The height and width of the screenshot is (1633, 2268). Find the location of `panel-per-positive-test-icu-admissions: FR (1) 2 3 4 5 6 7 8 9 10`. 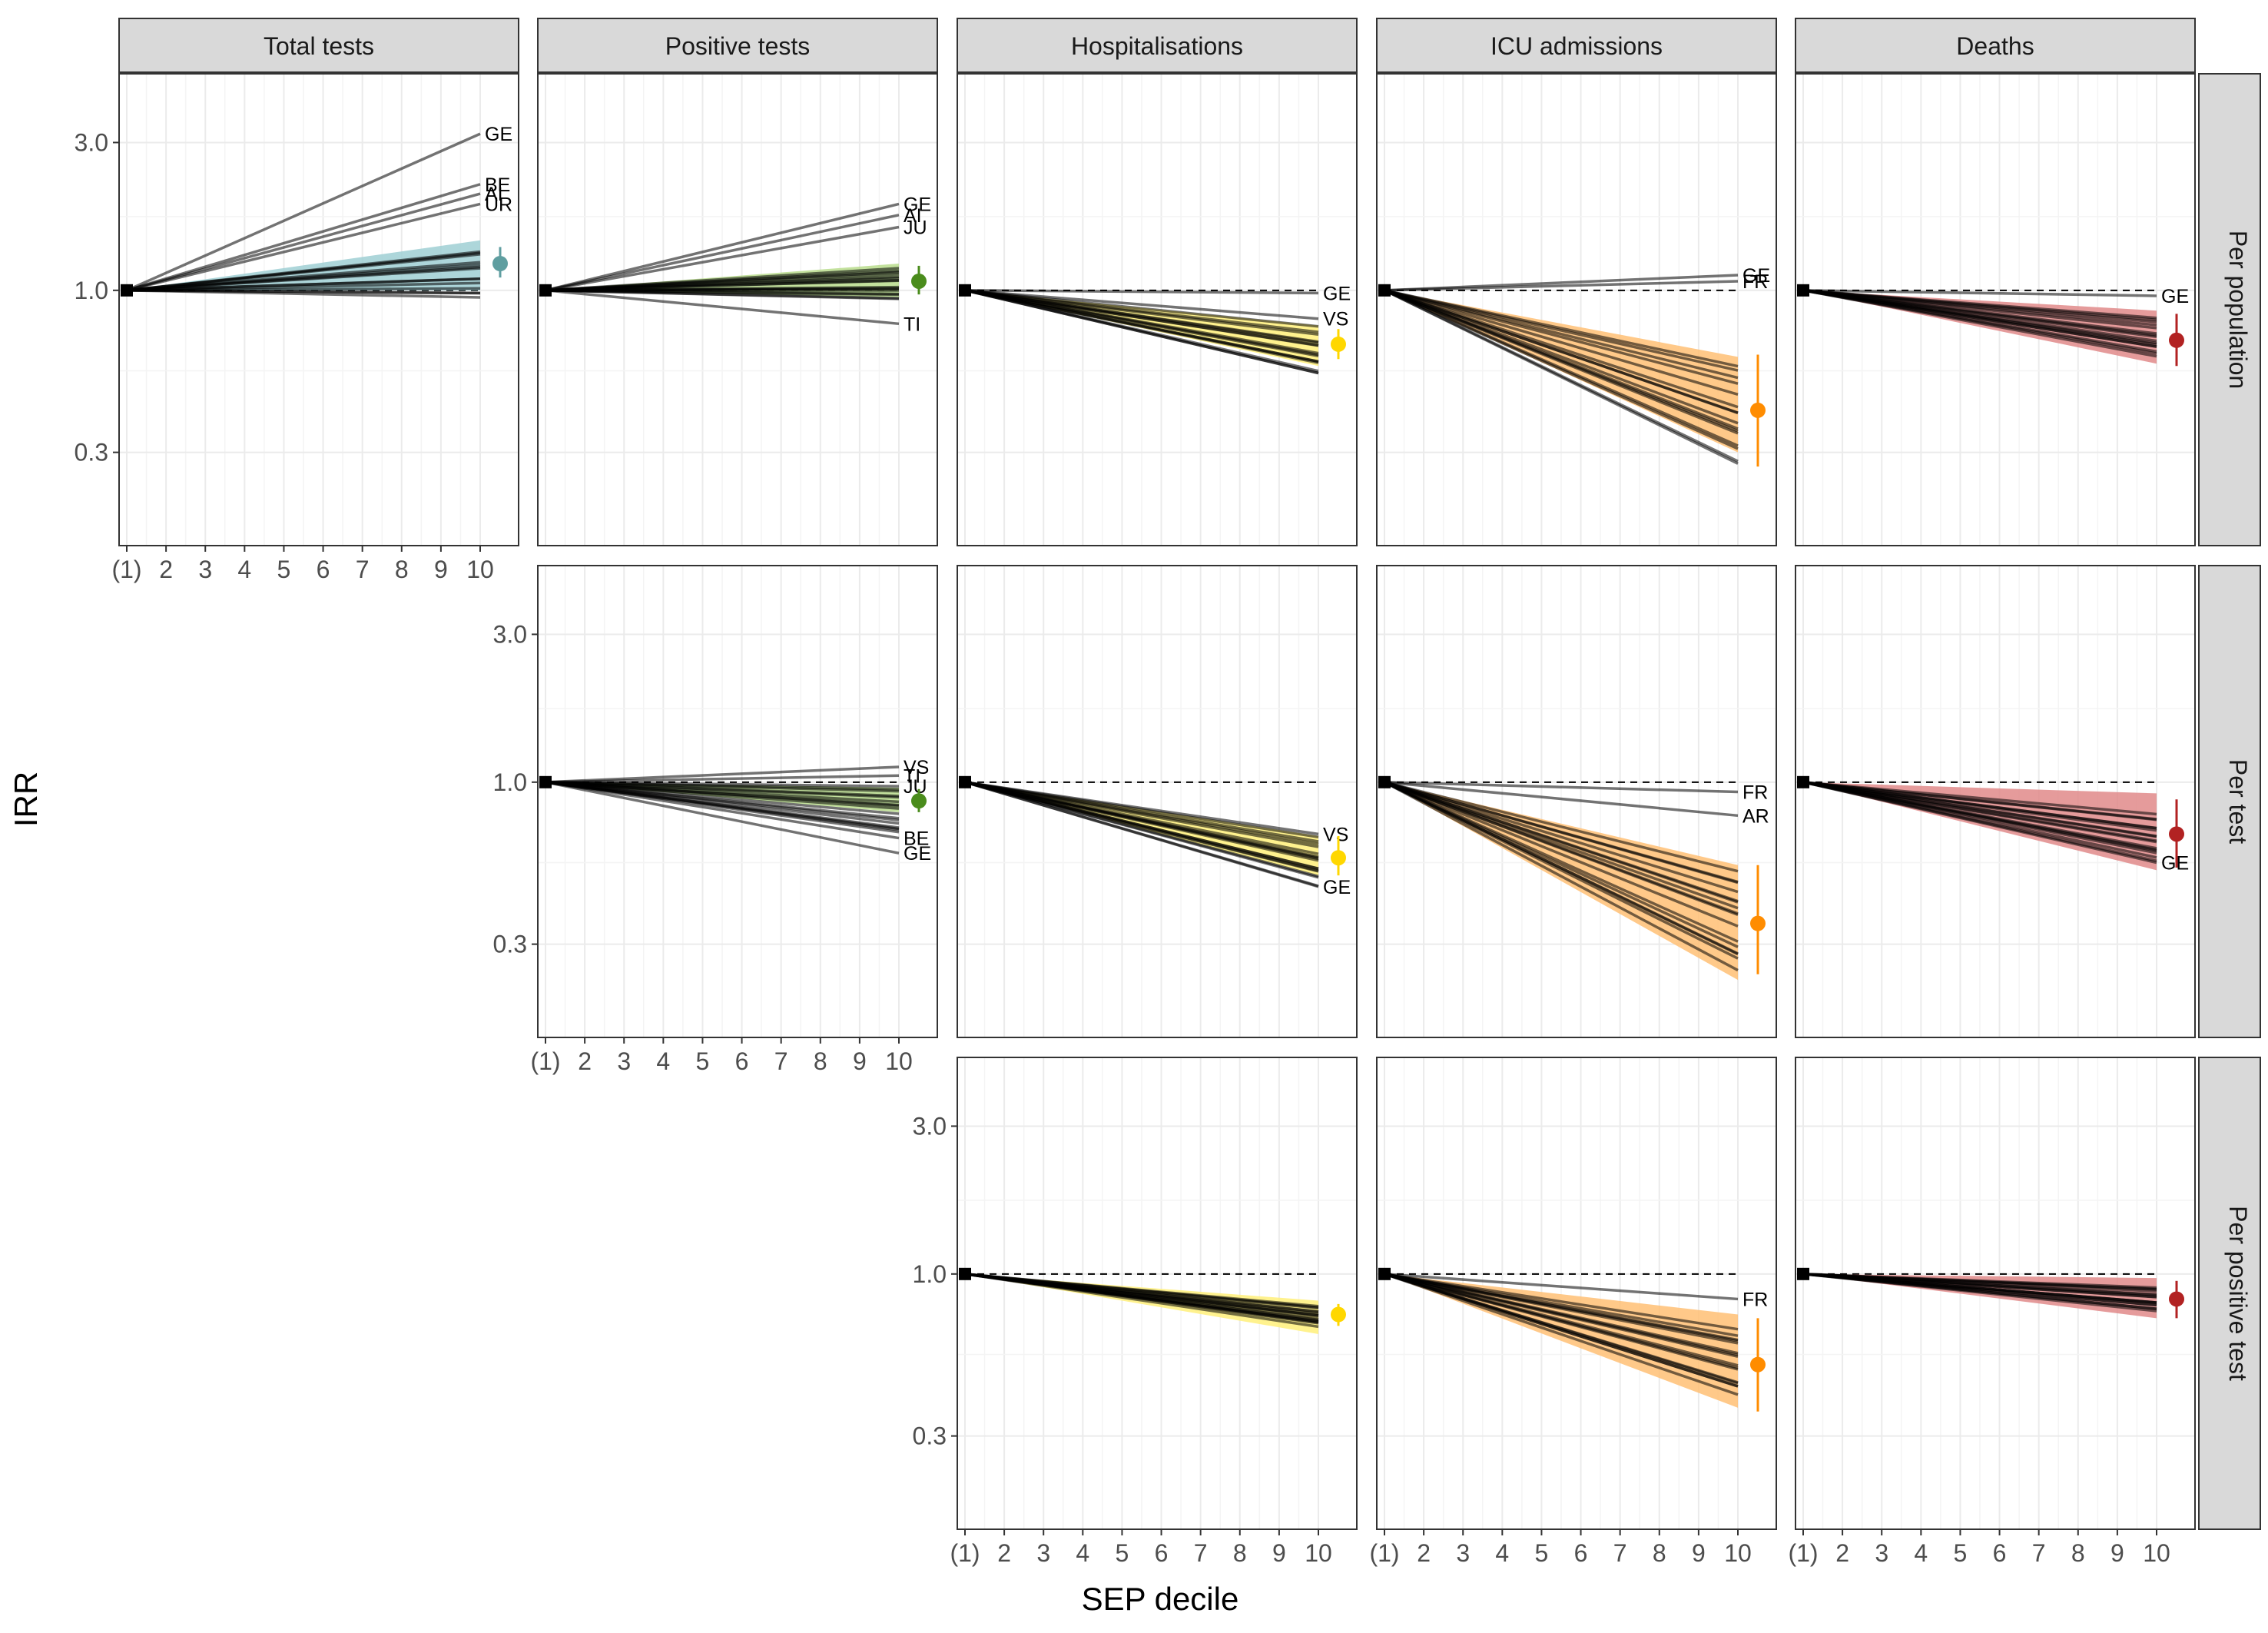

panel-per-positive-test-icu-admissions: FR (1) 2 3 4 5 6 7 8 9 10 is located at coordinates (1573, 1312).